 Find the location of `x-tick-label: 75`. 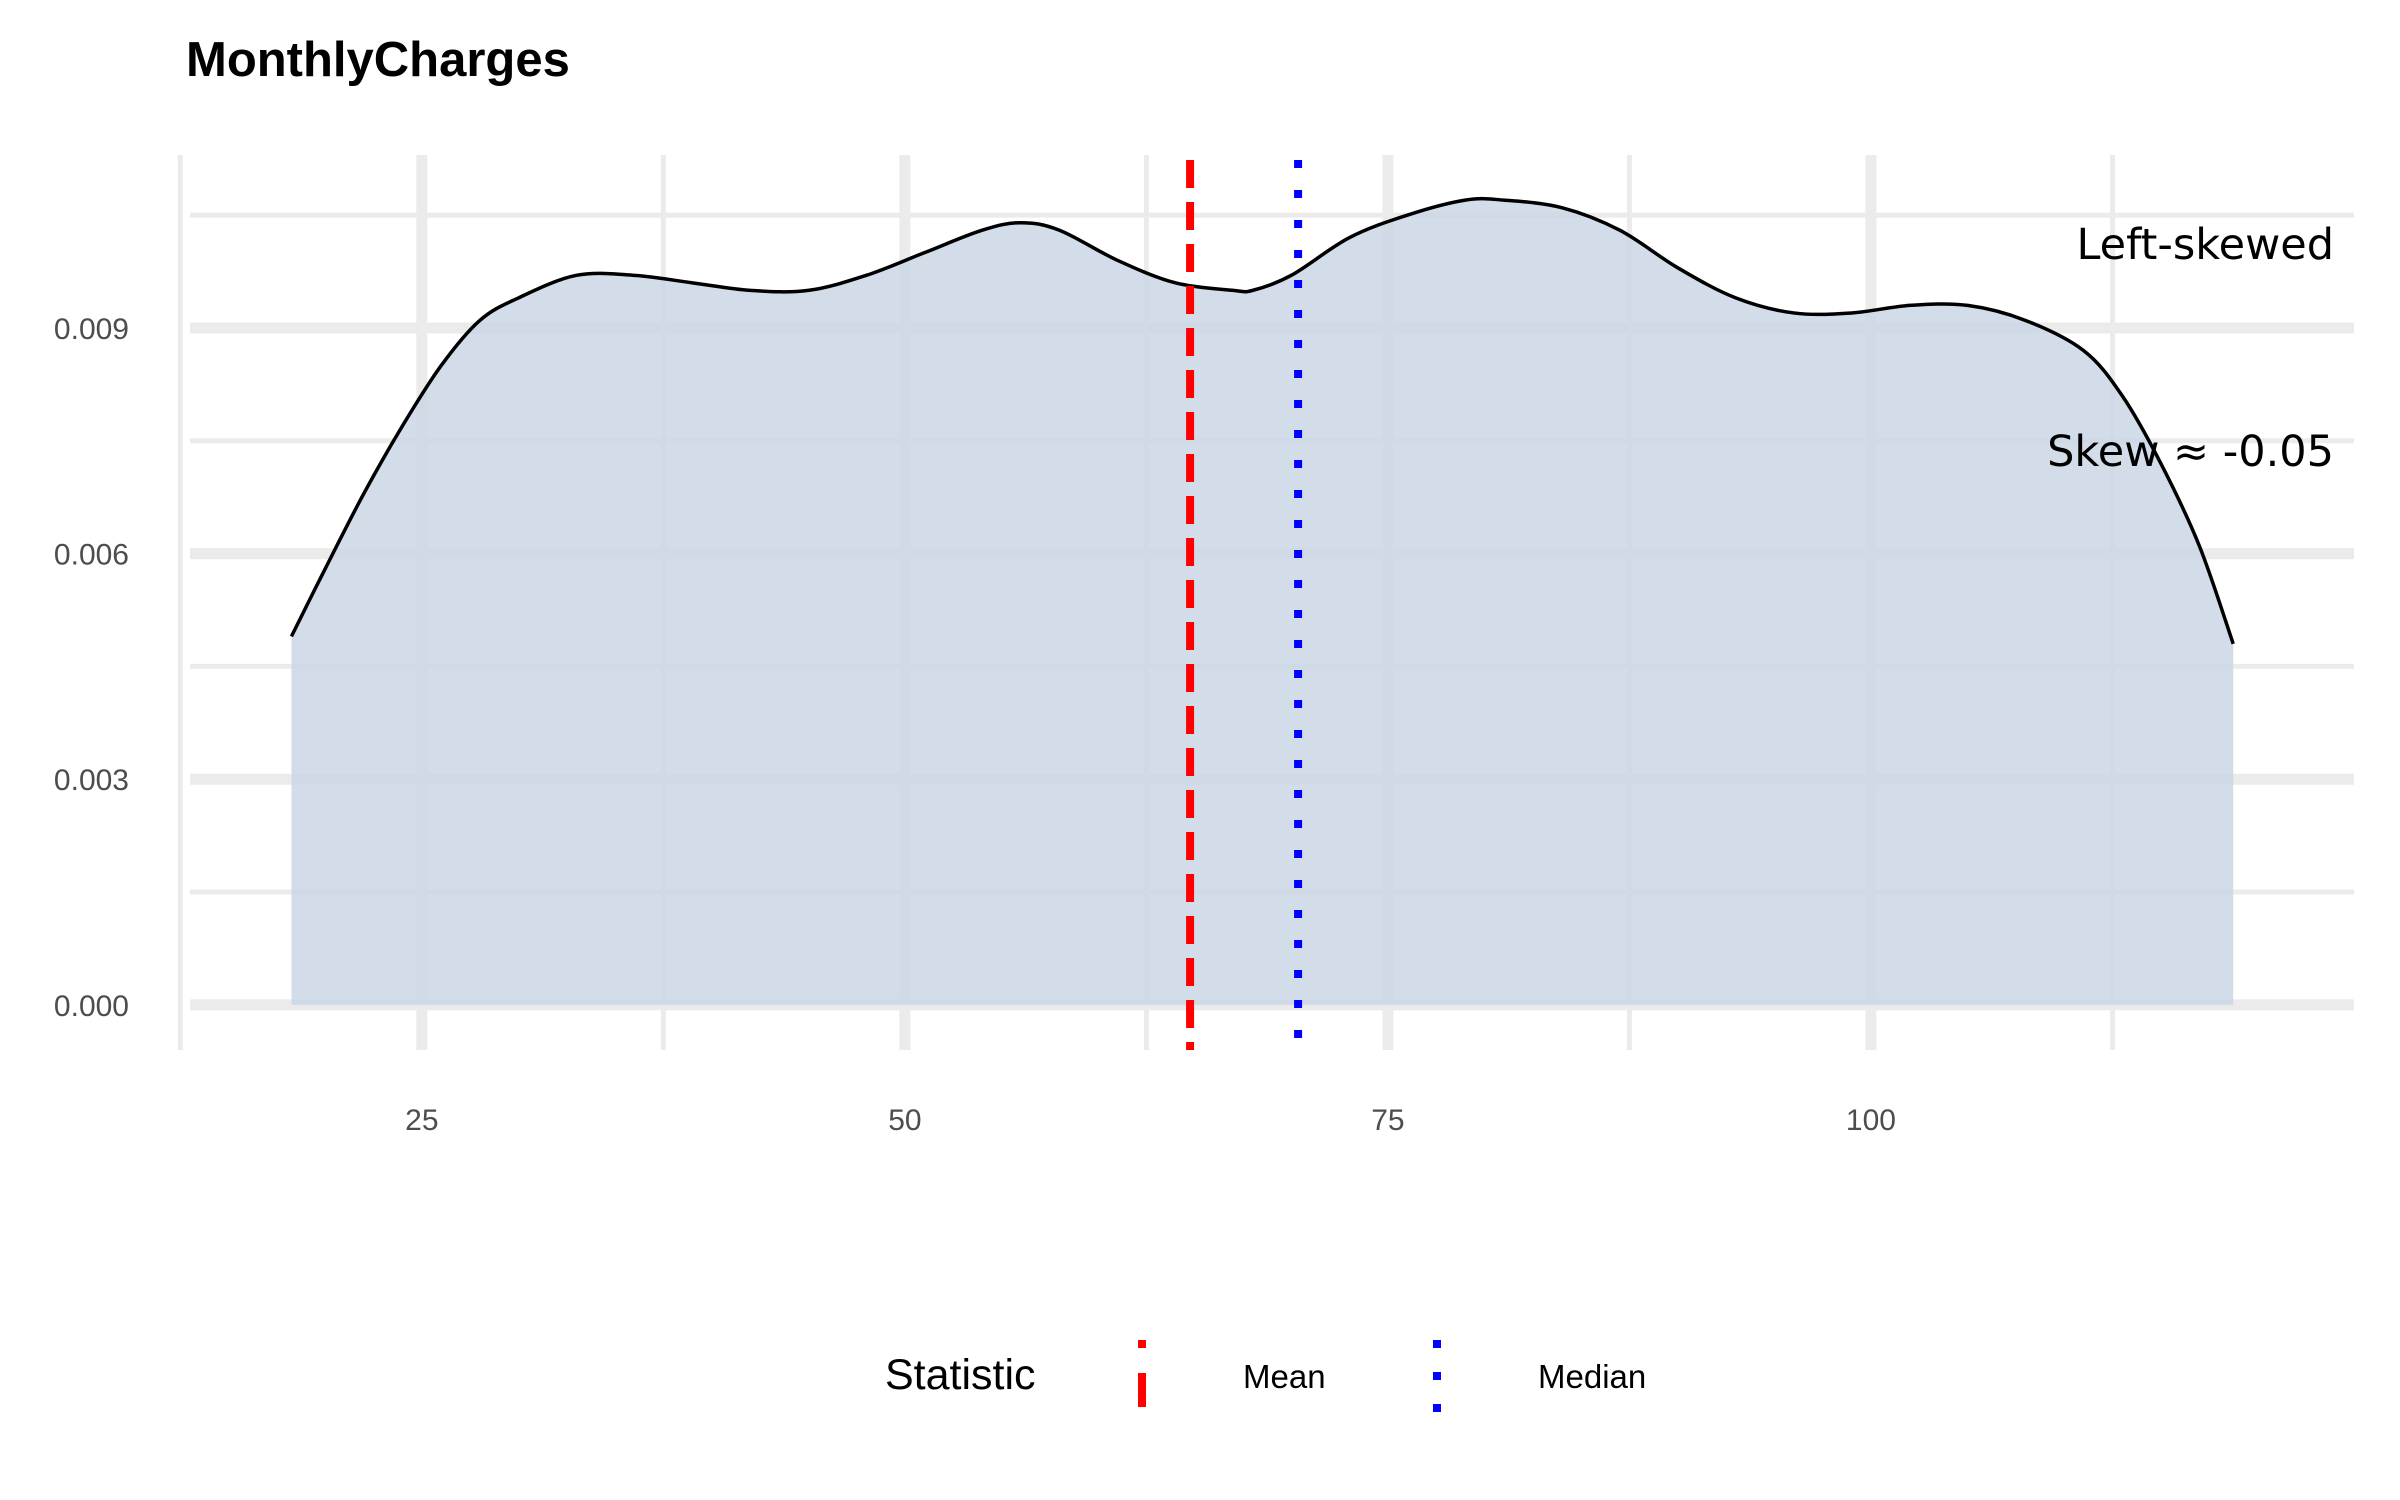

x-tick-label: 75 is located at coordinates (1387, 1120).